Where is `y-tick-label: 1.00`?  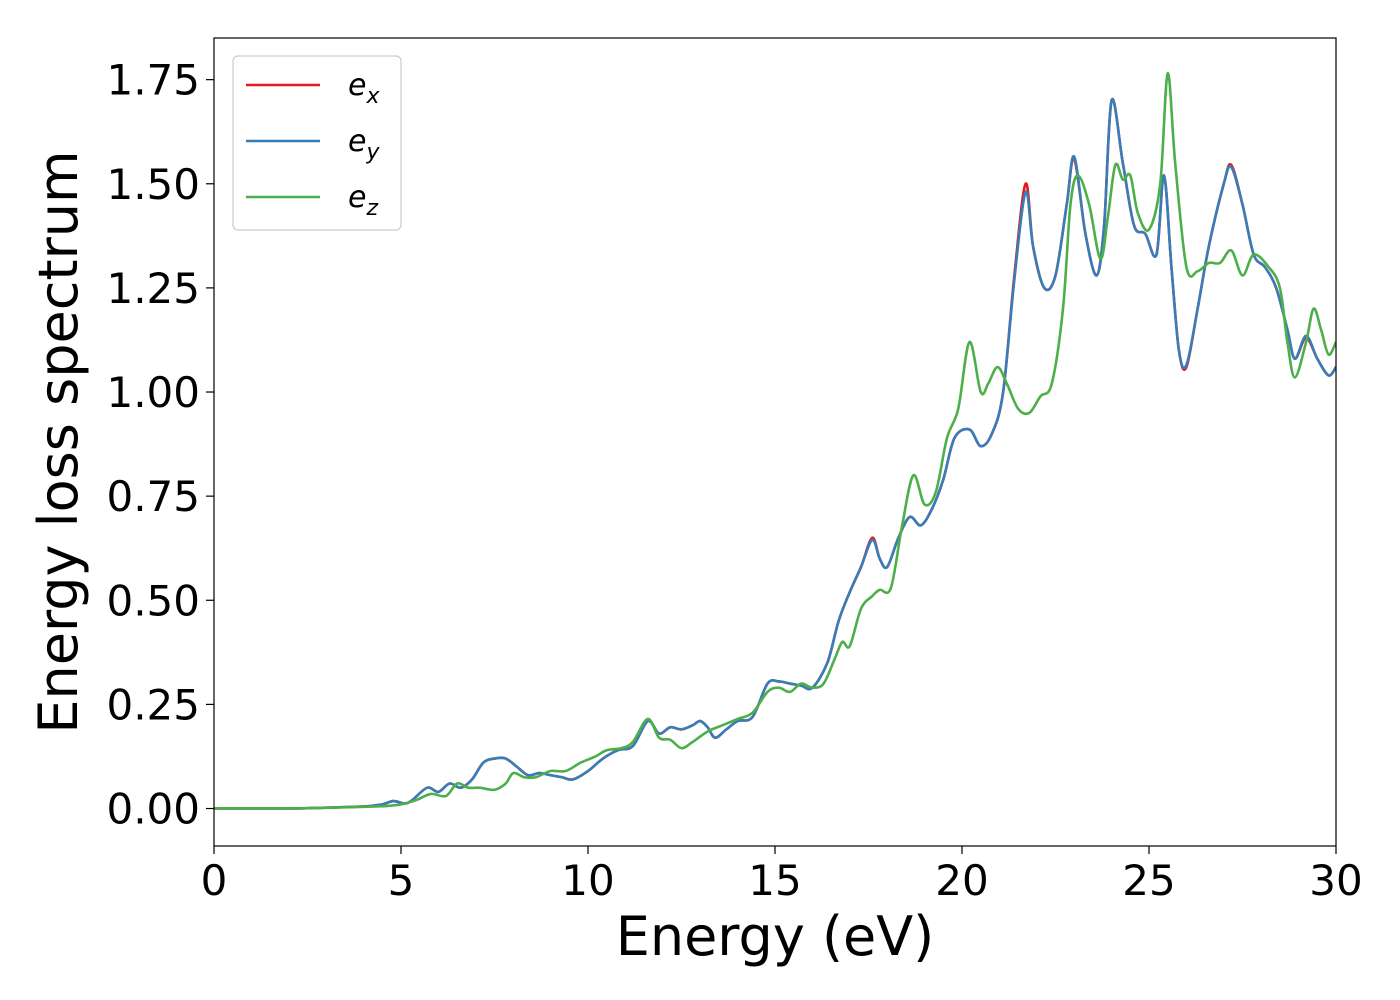 y-tick-label: 1.00 is located at coordinates (153, 392).